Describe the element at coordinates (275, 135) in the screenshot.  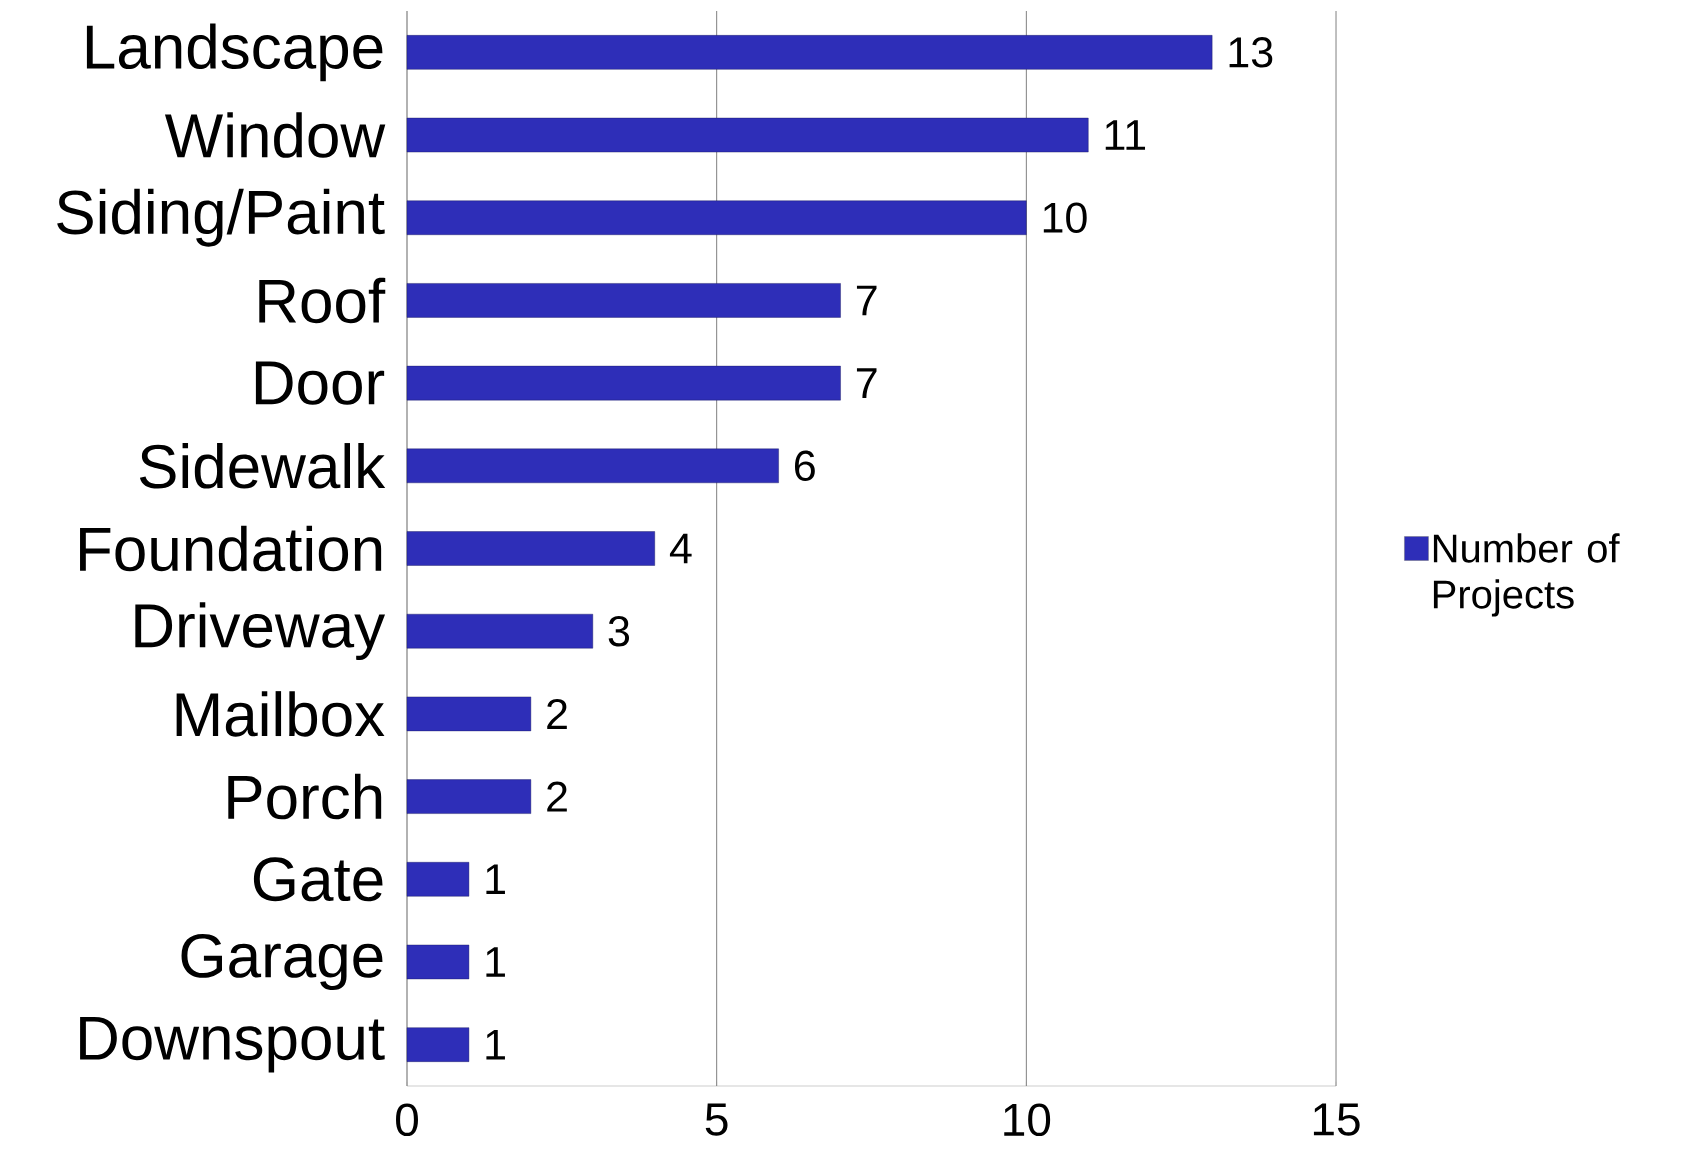
I see `y-tick-label: Window` at that location.